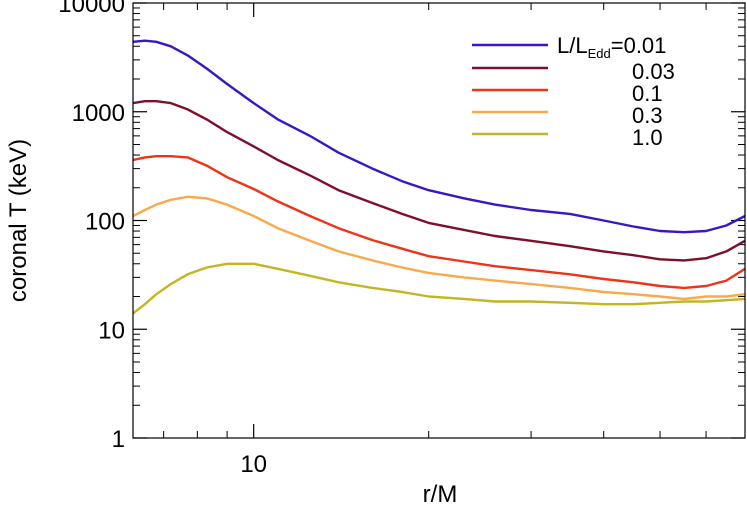  I want to click on y-axis-title: coronal T (keV), so click(18, 220).